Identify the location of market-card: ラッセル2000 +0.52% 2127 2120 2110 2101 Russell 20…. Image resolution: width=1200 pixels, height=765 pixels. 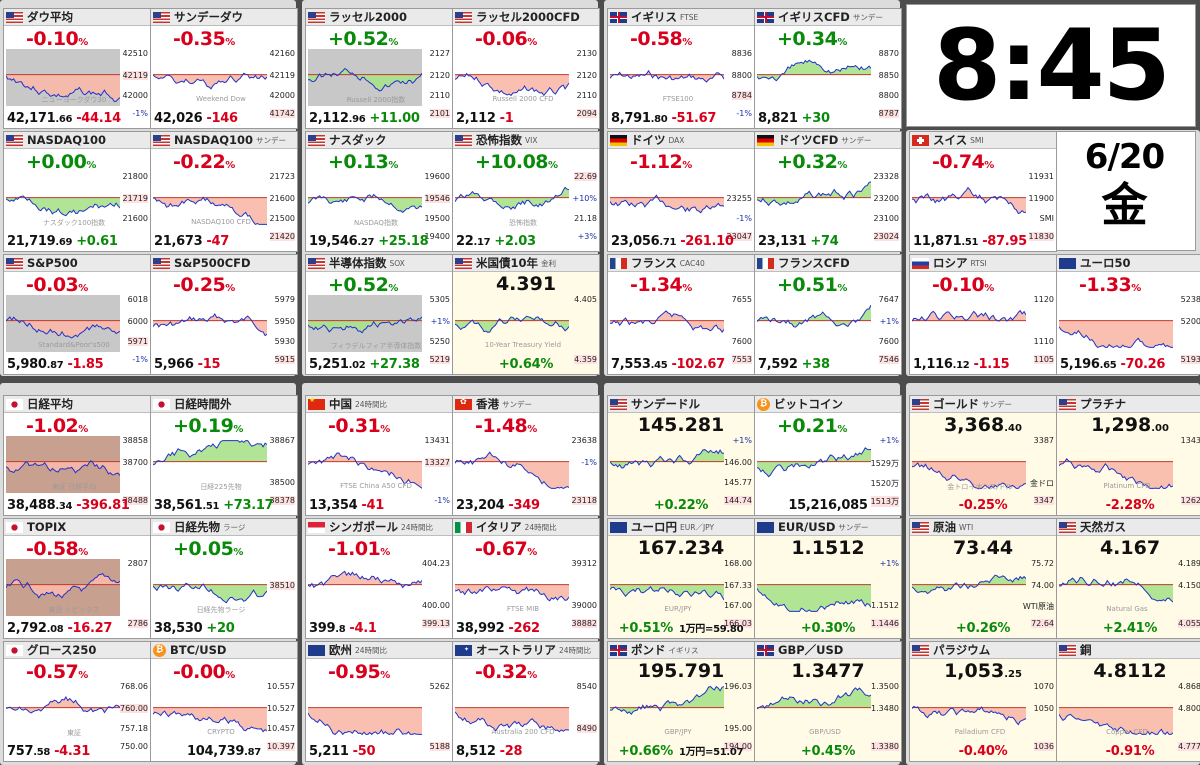
(379, 68).